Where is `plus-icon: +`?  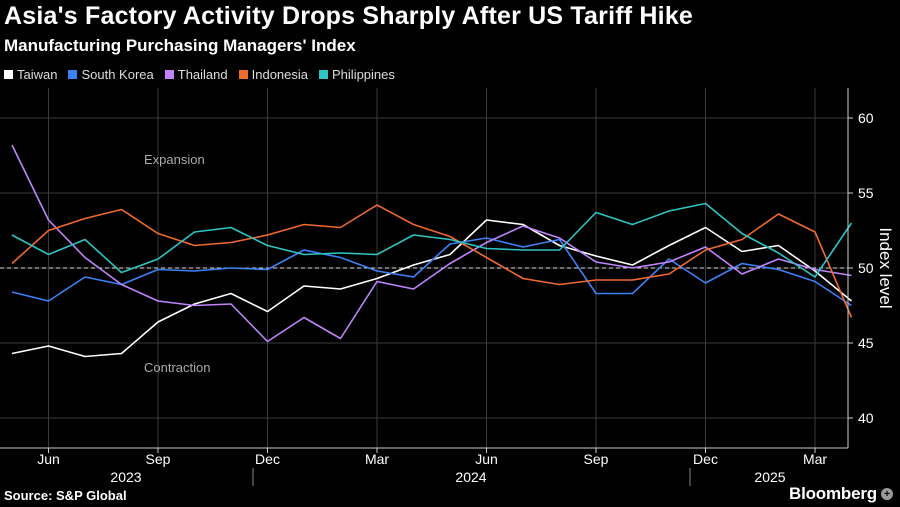 plus-icon: + is located at coordinates (886, 494).